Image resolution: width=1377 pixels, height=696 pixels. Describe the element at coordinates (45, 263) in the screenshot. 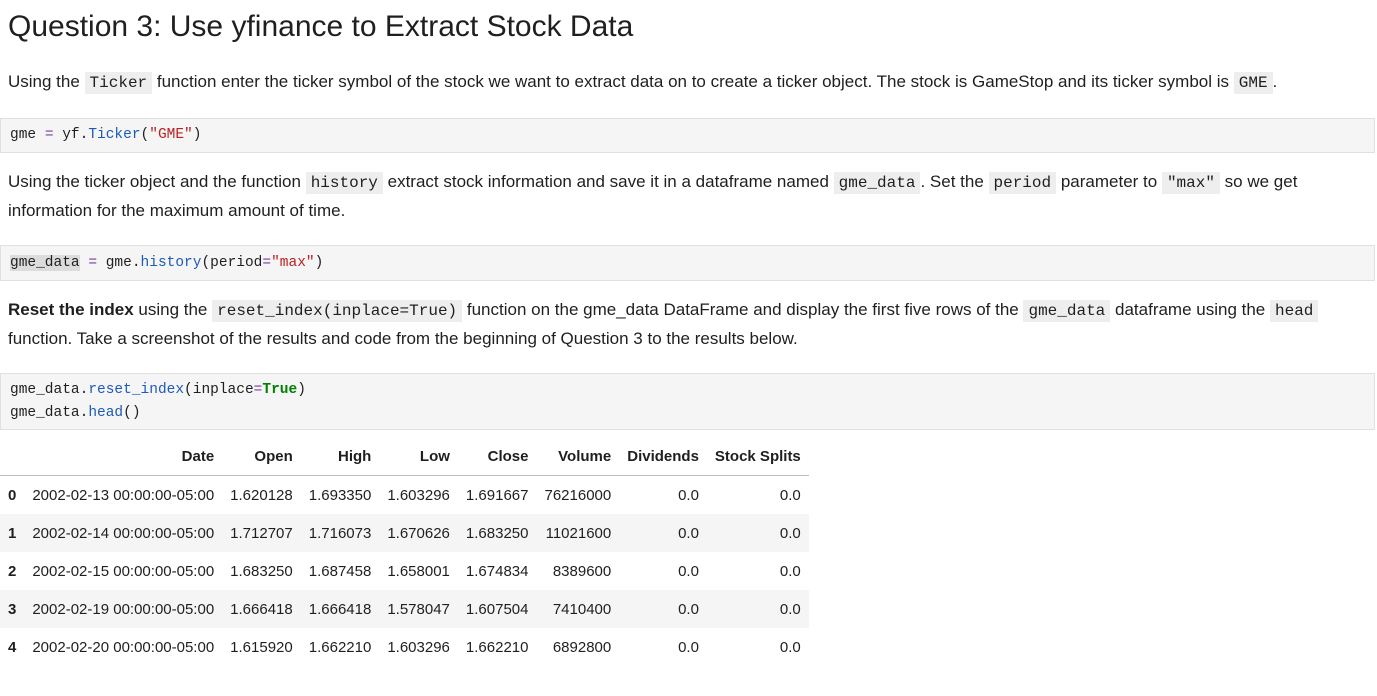

I see `code-token-selected: gme_data` at that location.